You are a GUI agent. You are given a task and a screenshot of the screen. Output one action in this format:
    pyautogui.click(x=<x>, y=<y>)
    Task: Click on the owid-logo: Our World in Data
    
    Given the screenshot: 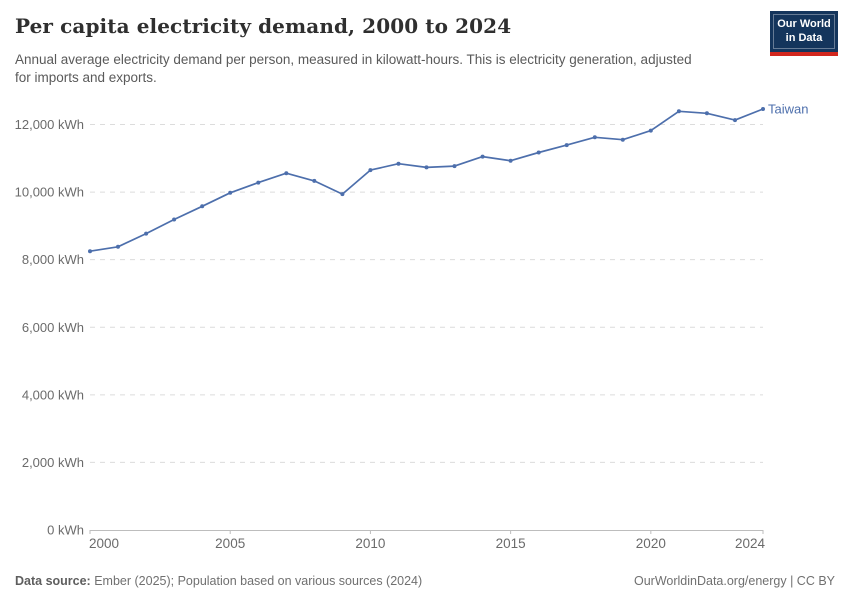 What is the action you would take?
    pyautogui.click(x=804, y=33)
    